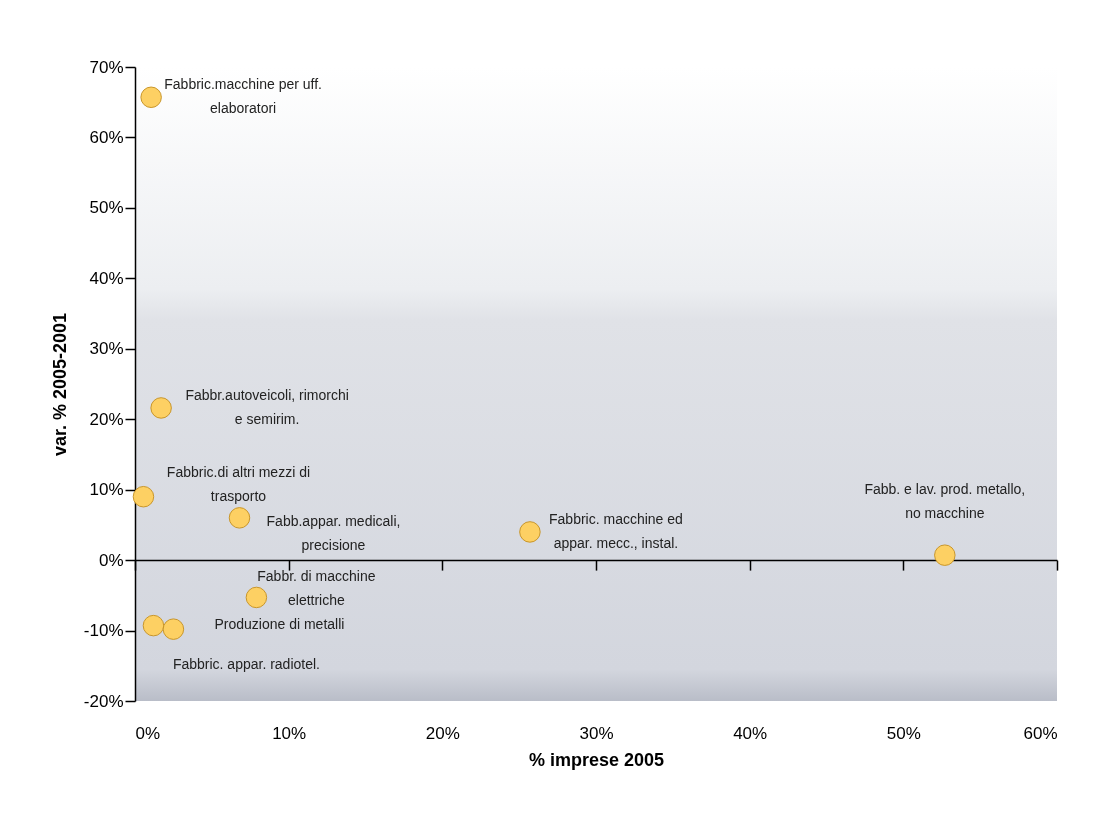 This screenshot has height=815, width=1093. What do you see at coordinates (316, 588) in the screenshot?
I see `annotation: Fabbr. di macchine elettriche` at bounding box center [316, 588].